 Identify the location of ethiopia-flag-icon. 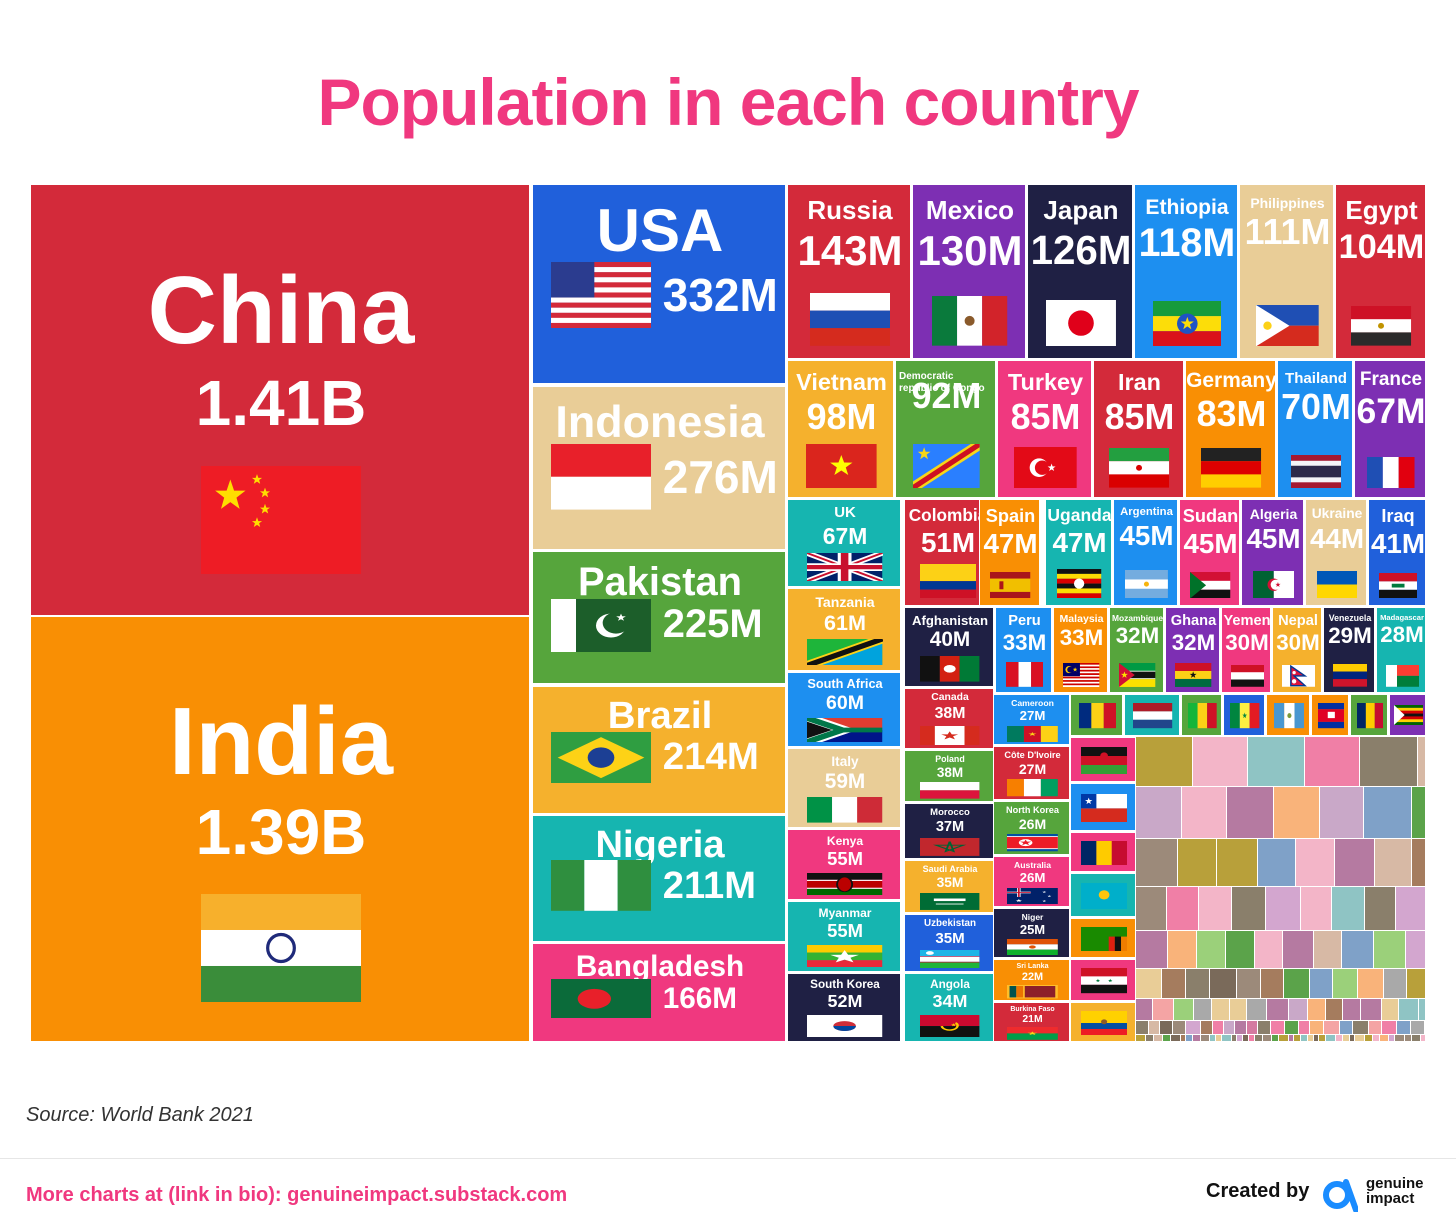
(1187, 323).